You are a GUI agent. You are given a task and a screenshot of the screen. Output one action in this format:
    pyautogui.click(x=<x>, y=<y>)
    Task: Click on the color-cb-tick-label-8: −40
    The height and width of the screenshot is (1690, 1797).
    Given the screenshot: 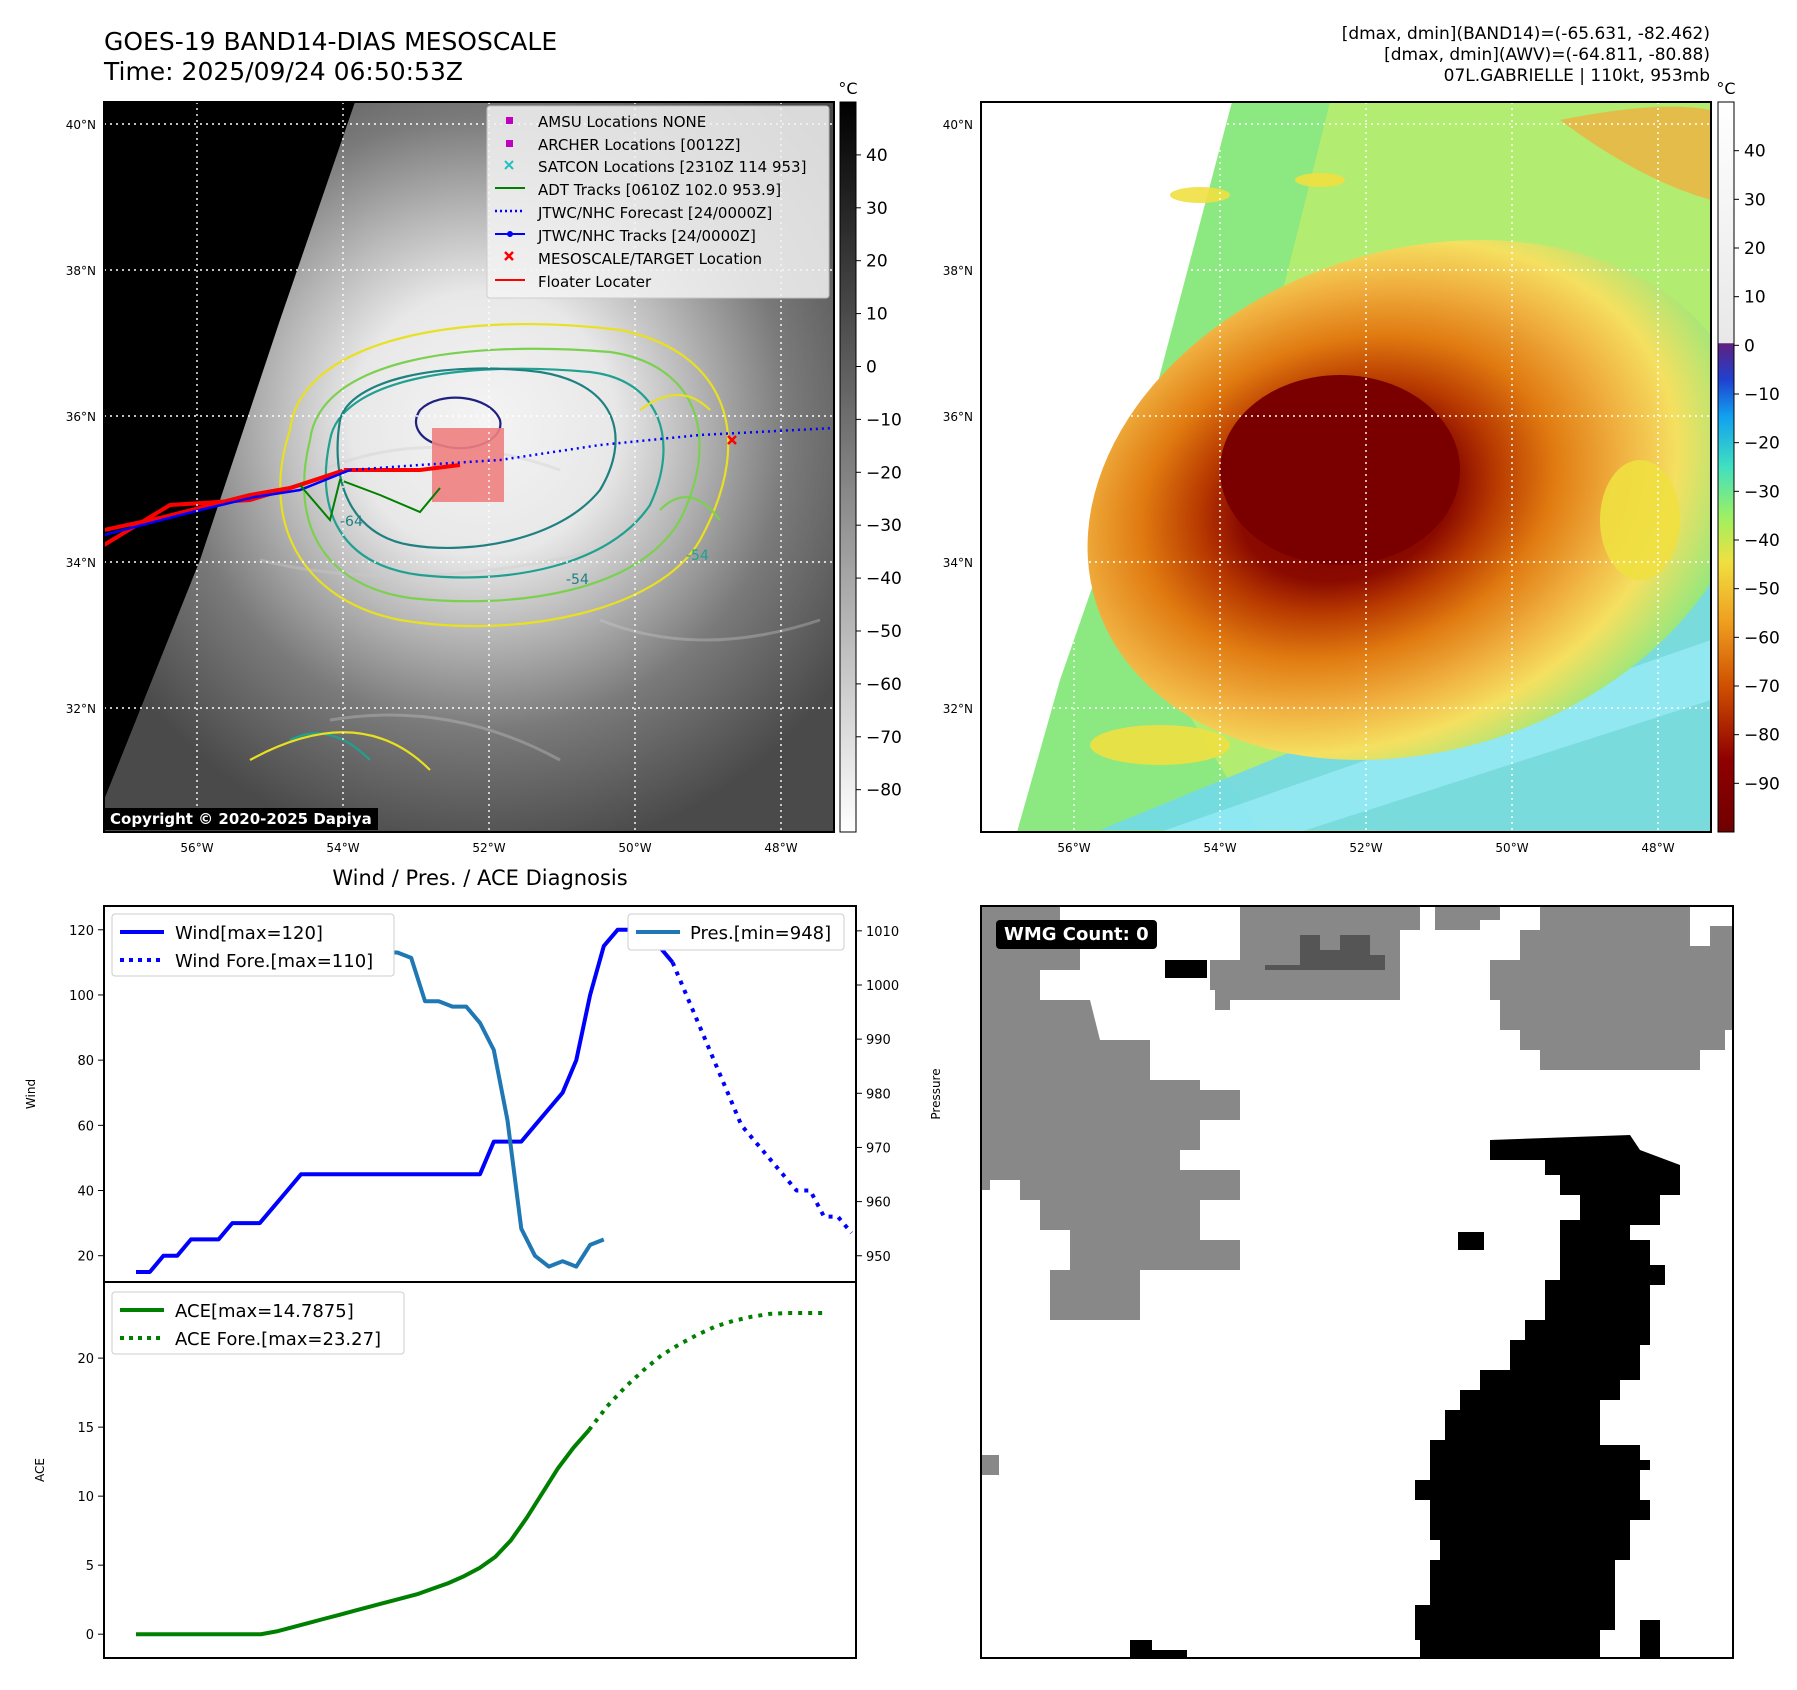 What is the action you would take?
    pyautogui.click(x=1762, y=541)
    